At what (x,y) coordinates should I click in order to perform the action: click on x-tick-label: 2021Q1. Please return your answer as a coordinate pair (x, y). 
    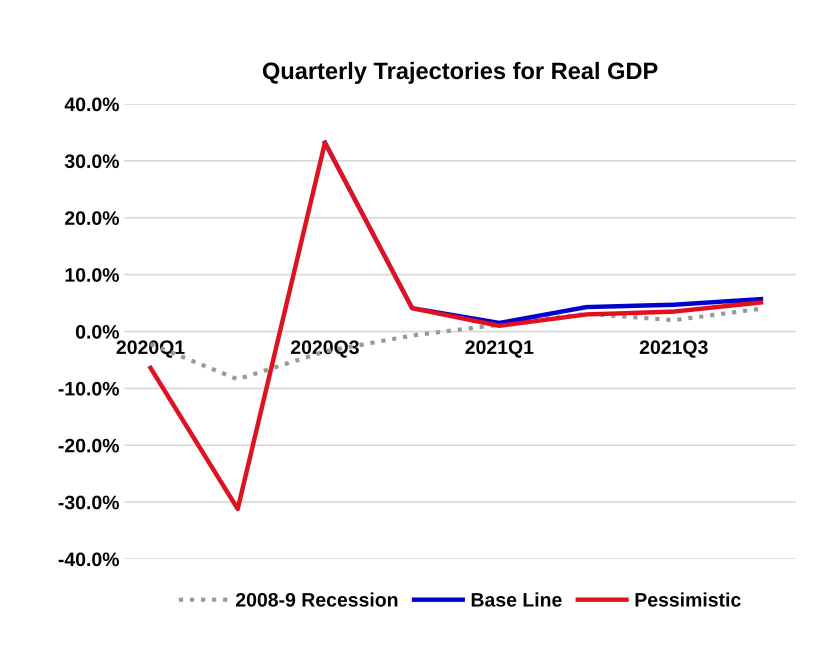
    Looking at the image, I should click on (499, 349).